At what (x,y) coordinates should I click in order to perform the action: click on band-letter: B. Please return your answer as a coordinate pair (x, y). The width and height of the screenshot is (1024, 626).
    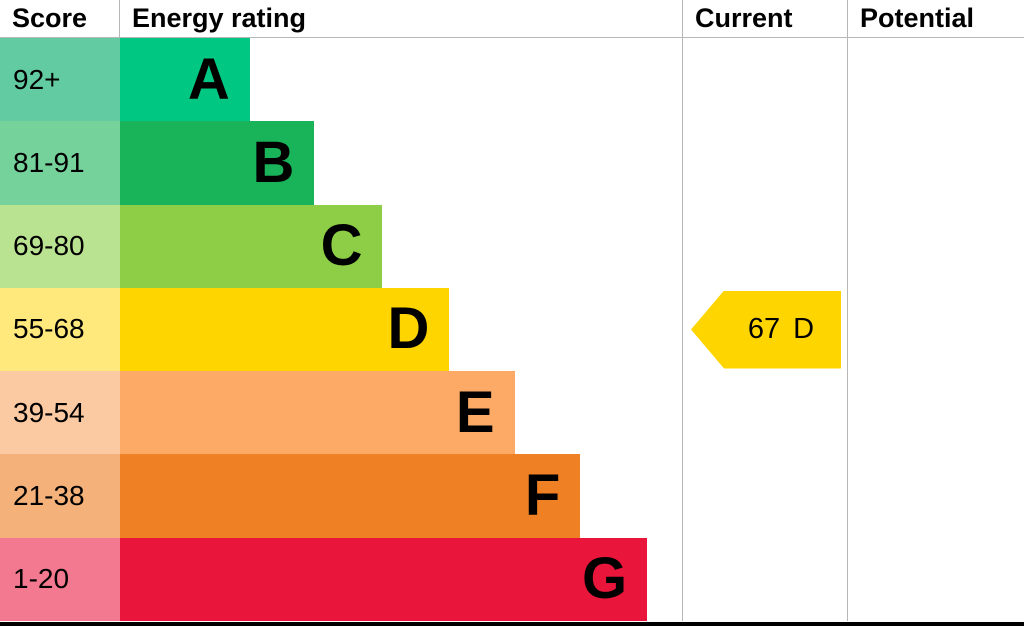
    Looking at the image, I should click on (273, 162).